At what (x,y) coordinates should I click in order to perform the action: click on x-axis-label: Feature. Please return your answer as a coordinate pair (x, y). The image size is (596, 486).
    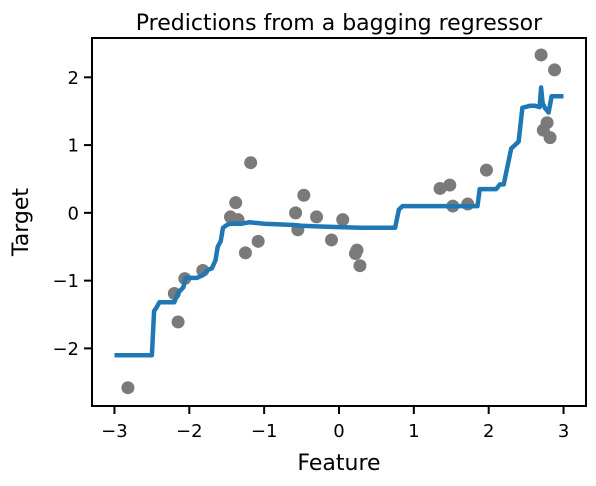
    Looking at the image, I should click on (338, 463).